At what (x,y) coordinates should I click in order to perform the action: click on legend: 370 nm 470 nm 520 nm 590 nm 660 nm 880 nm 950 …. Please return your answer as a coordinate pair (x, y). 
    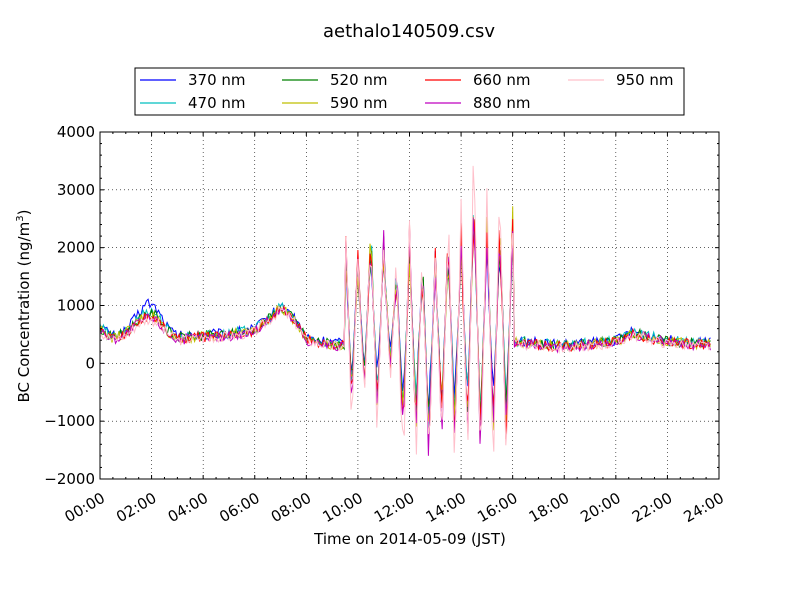
    Looking at the image, I should click on (409, 91).